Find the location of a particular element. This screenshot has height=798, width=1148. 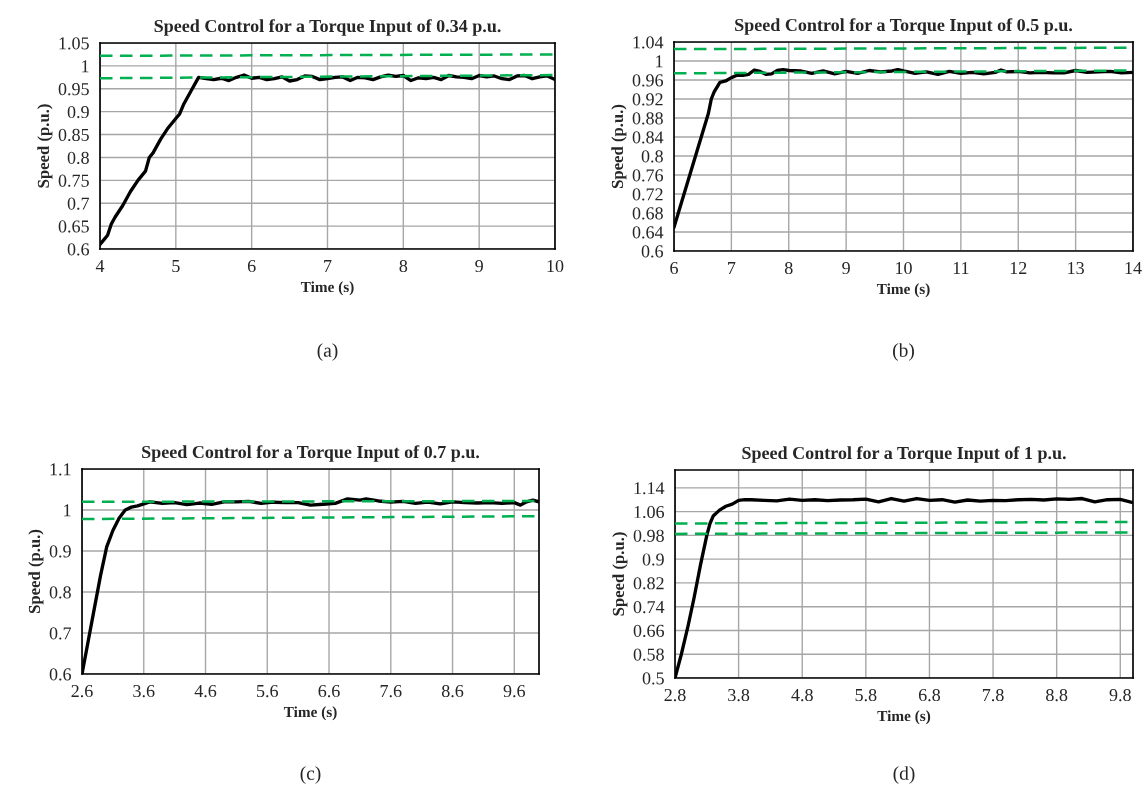

x-tick-label: 3.8 is located at coordinates (739, 695).